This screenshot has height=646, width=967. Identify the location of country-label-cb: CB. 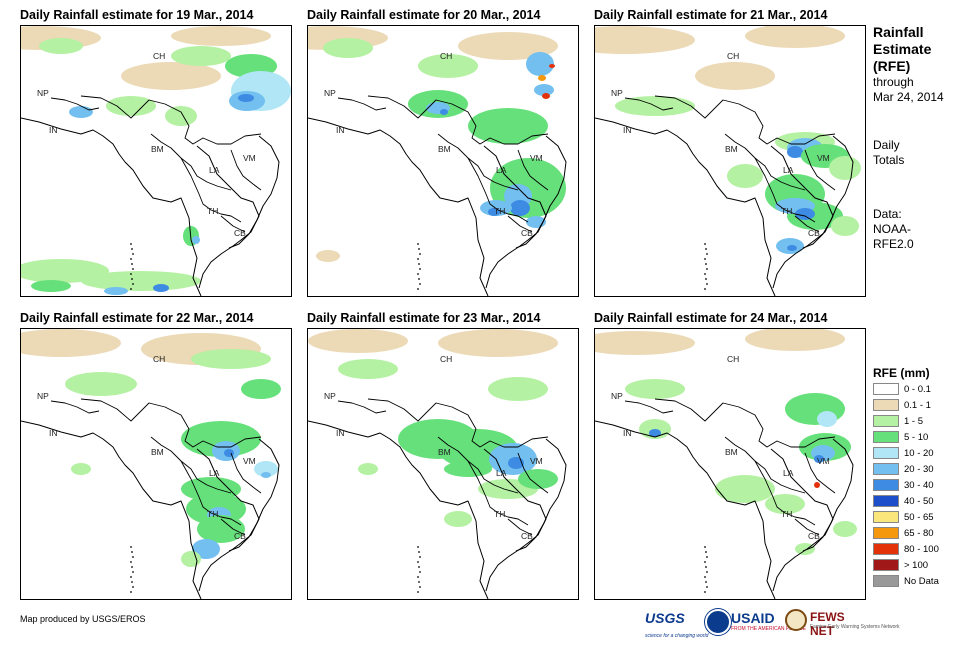
(527, 233).